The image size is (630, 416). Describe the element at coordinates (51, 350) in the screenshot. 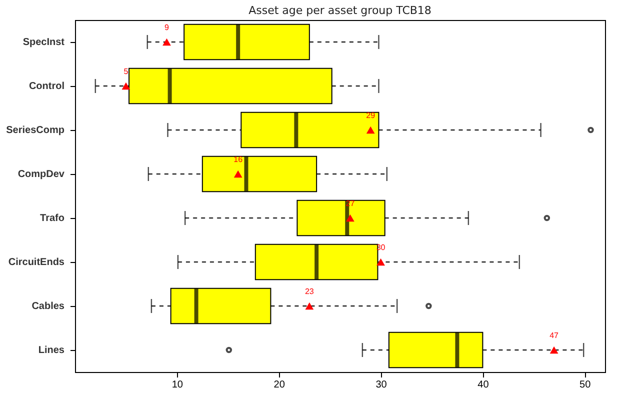

I see `y-tick-label: Lines` at that location.